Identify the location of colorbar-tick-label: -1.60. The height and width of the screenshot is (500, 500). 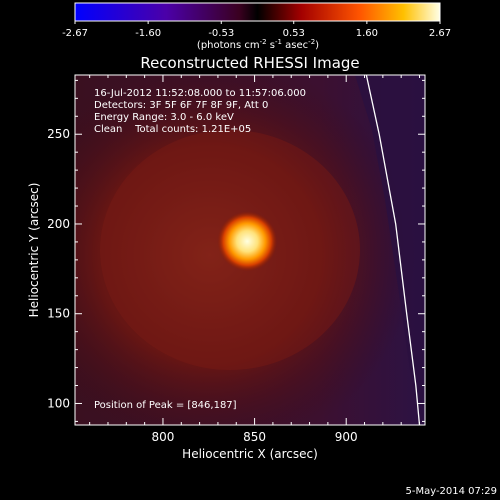
(148, 33).